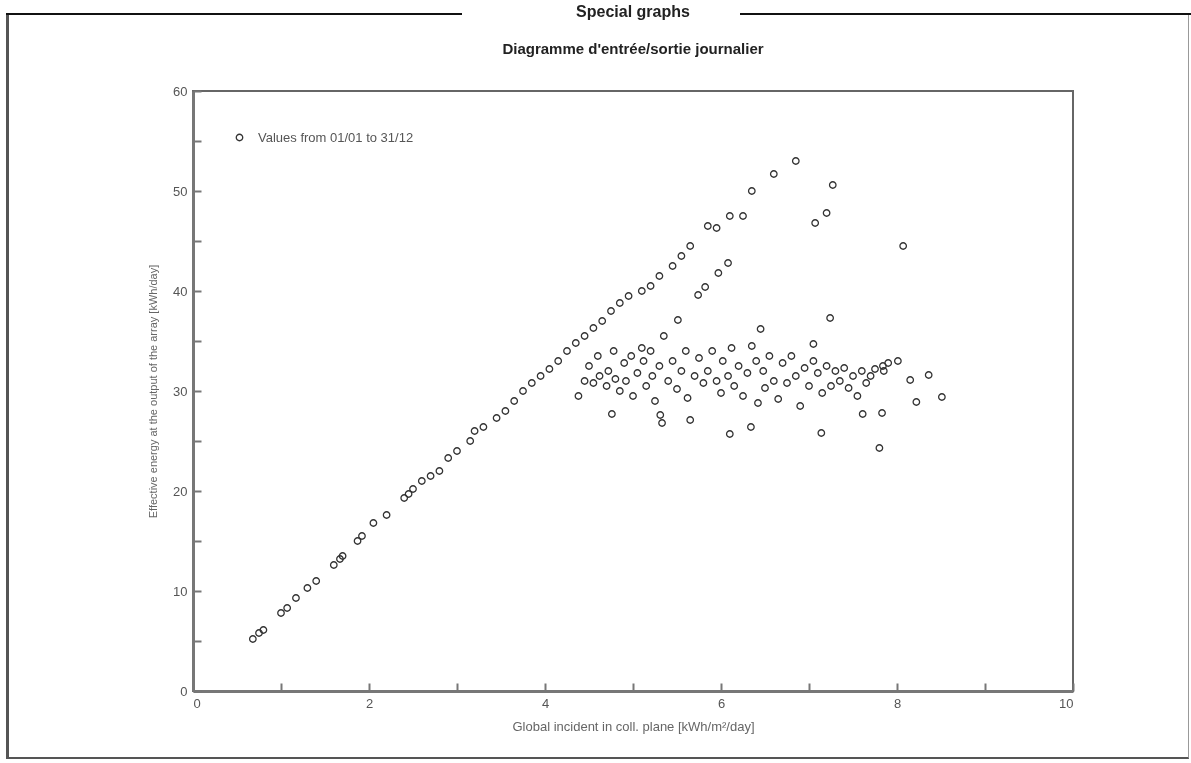 Image resolution: width=1191 pixels, height=763 pixels. What do you see at coordinates (180, 91) in the screenshot?
I see `y-tick-label: 60` at bounding box center [180, 91].